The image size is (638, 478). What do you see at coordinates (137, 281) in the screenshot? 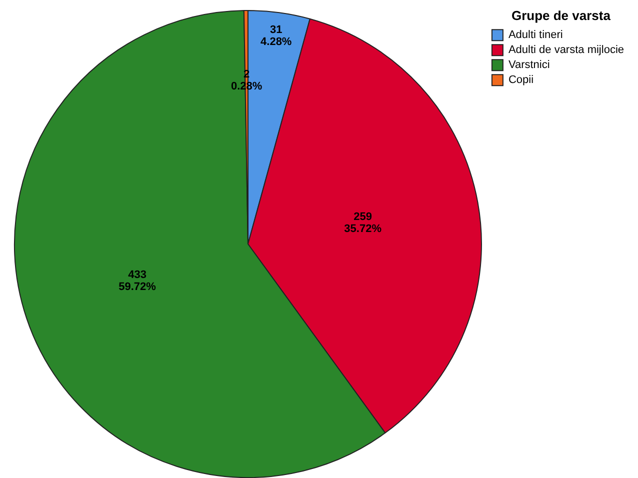
I see `data-label: 433 59.72%` at bounding box center [137, 281].